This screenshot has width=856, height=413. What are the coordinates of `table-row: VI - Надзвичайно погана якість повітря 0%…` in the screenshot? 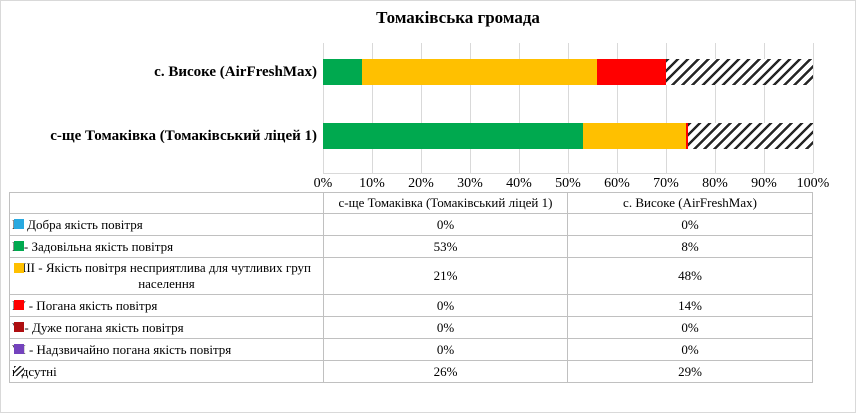 It's located at (411, 349).